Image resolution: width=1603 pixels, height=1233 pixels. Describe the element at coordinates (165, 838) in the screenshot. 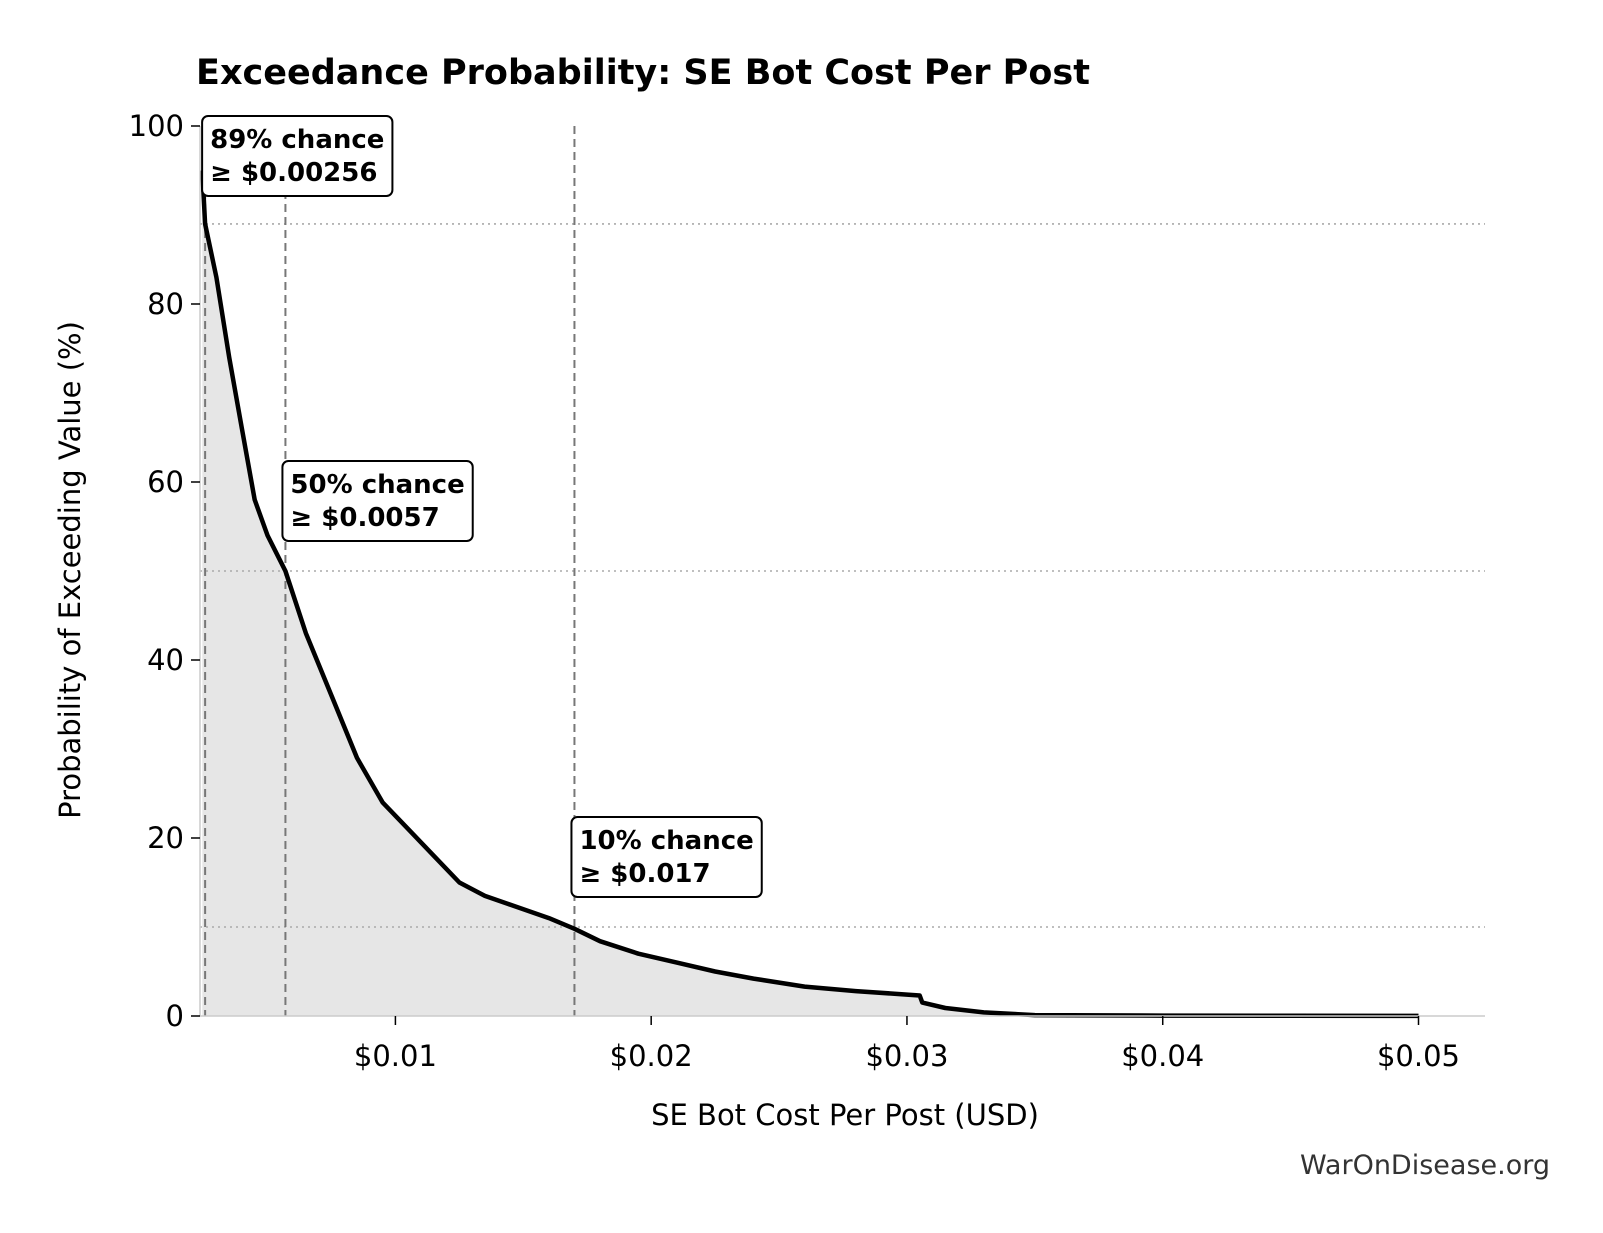

I see `y-tick-label: 20` at that location.